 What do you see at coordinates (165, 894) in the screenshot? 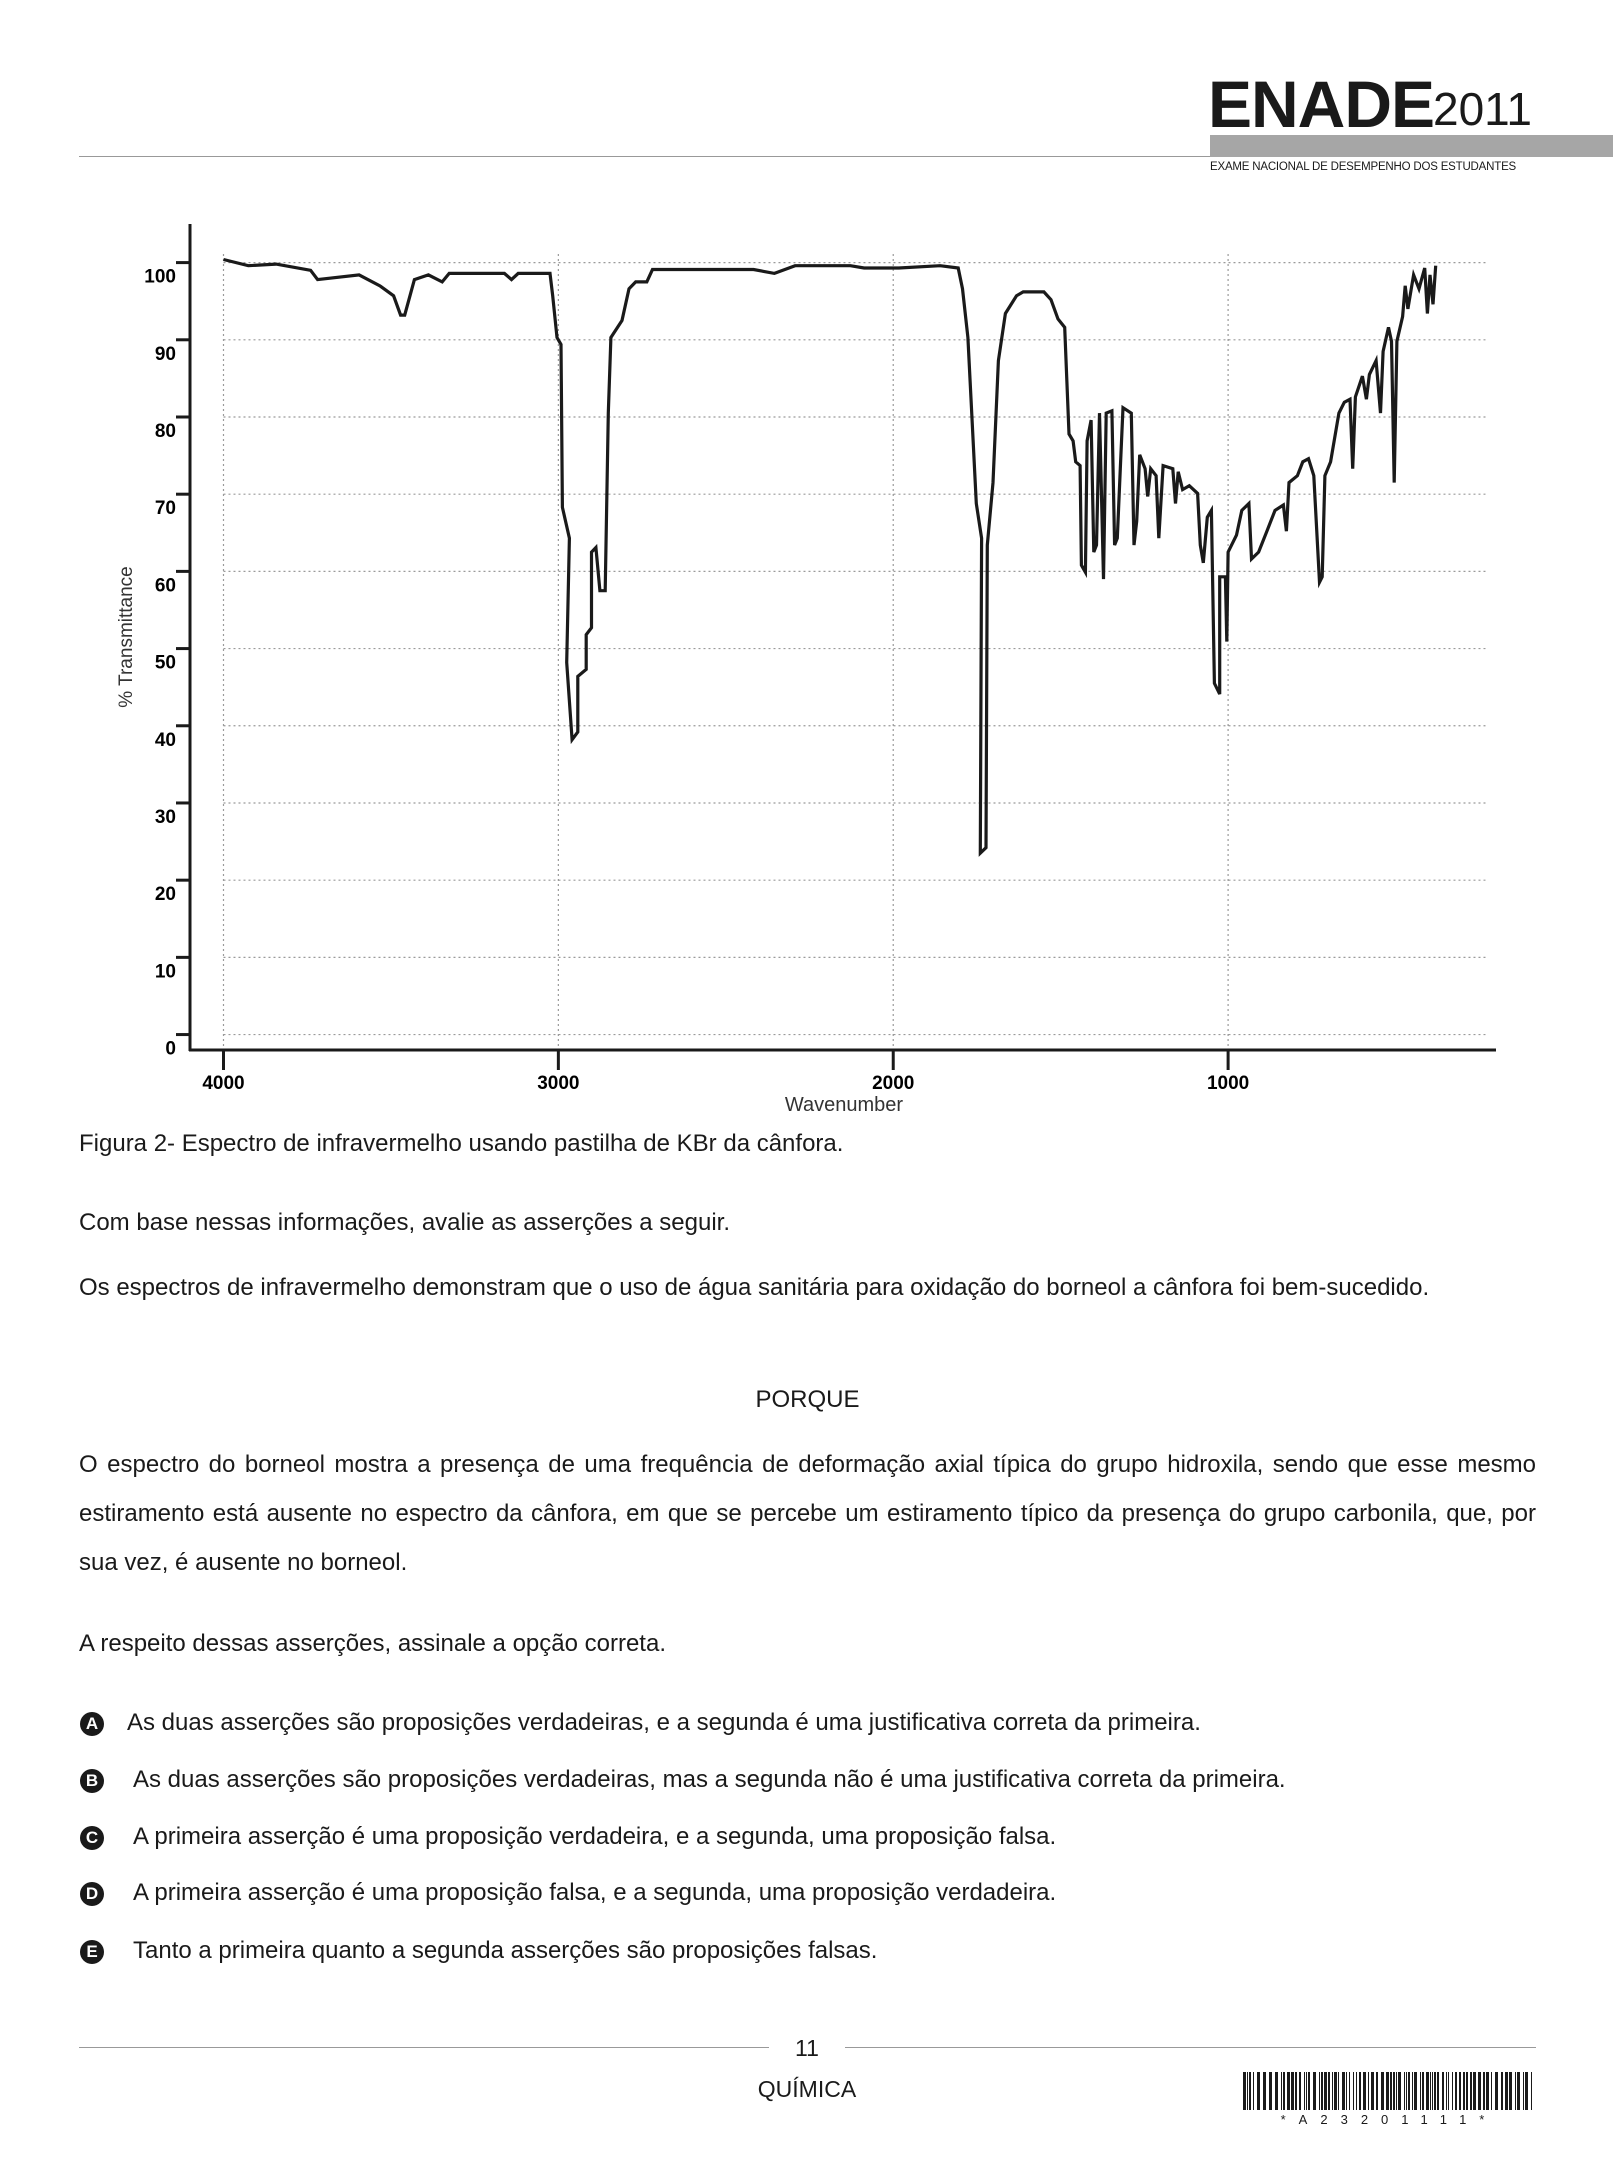
I see `y-tick-label: 20` at bounding box center [165, 894].